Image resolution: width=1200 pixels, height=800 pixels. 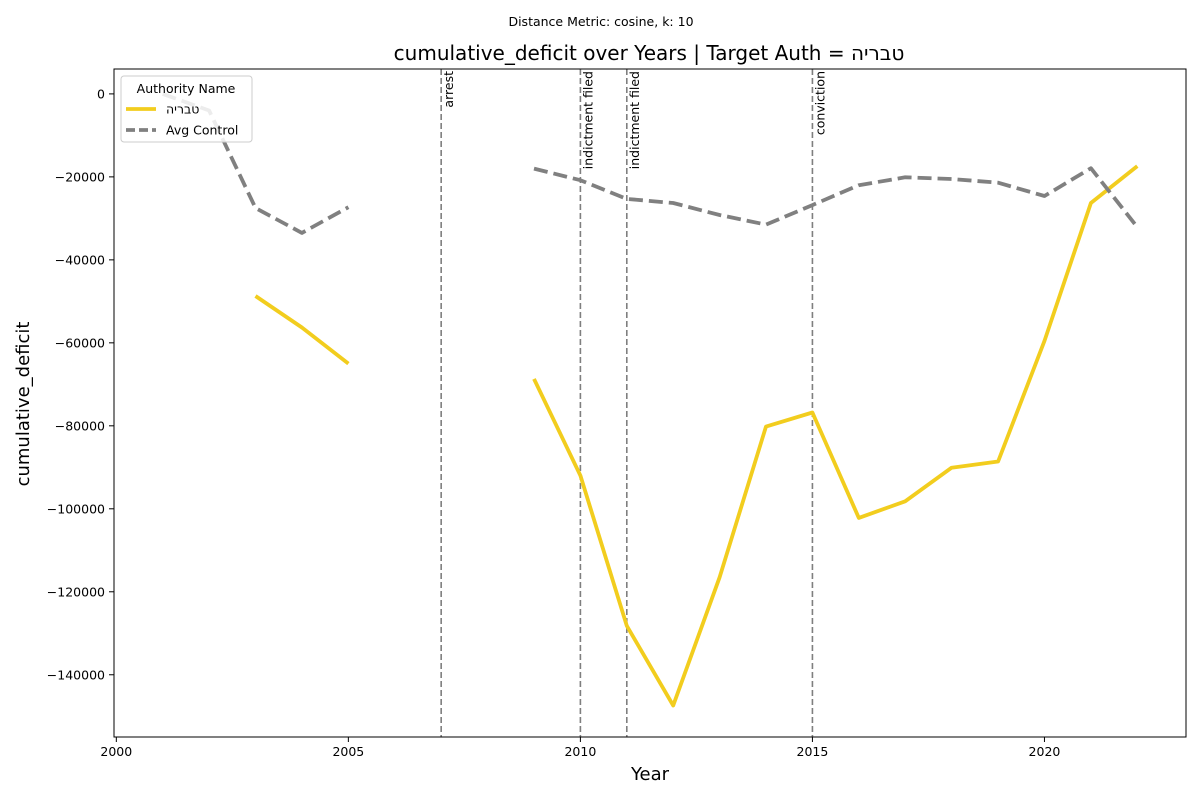 I want to click on series-line, so click(x=650, y=163).